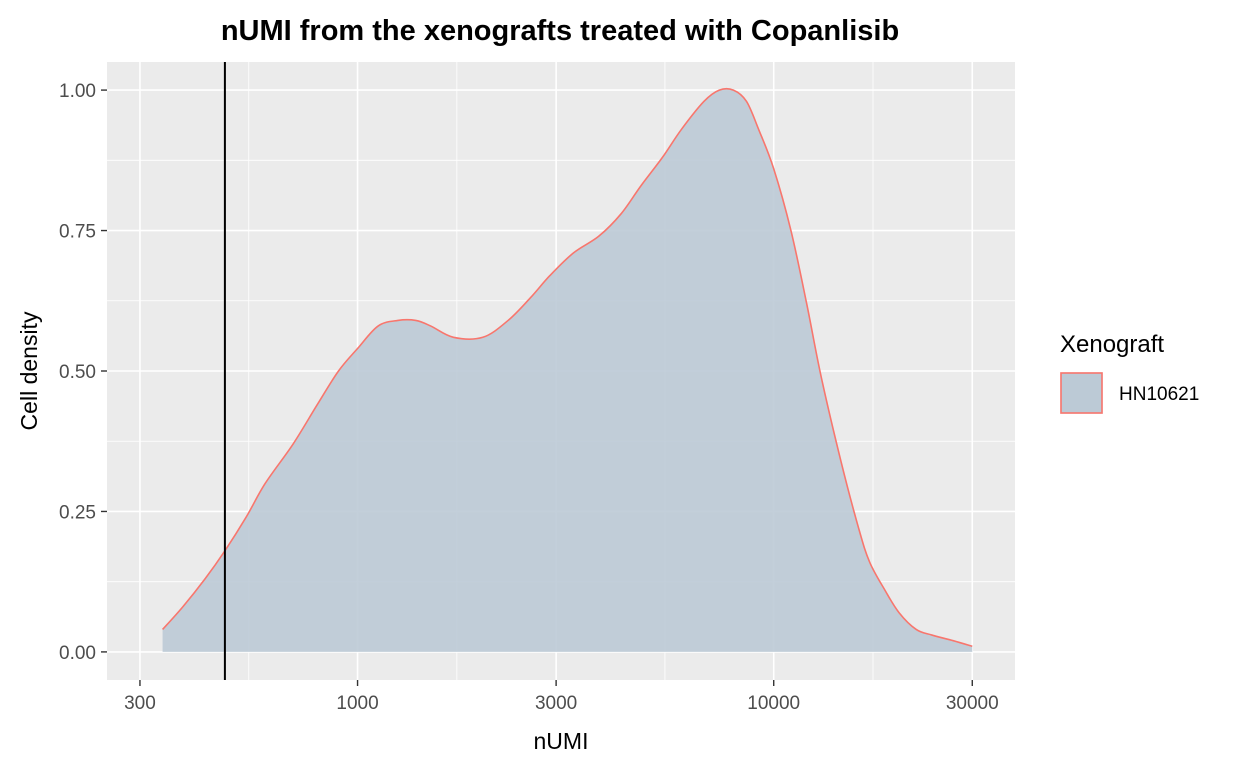  Describe the element at coordinates (29, 370) in the screenshot. I see `y-axis-title: Cell density` at that location.